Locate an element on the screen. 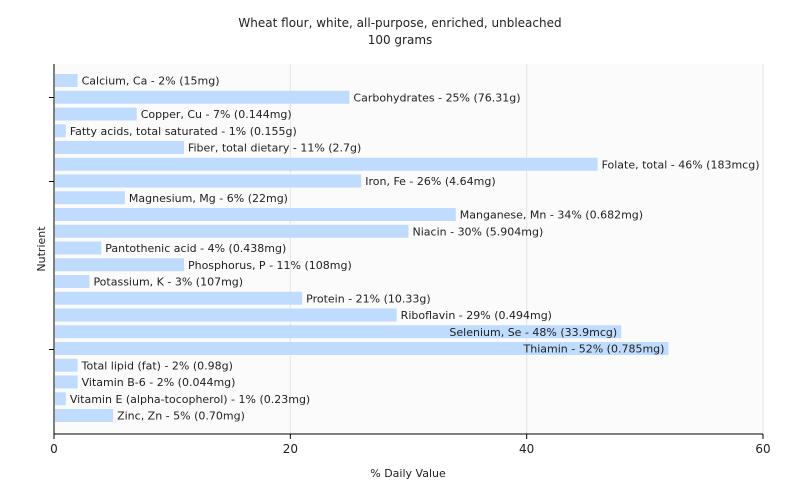  bar-label: Manganese, Mn - 34% (0.682mg) is located at coordinates (551, 215).